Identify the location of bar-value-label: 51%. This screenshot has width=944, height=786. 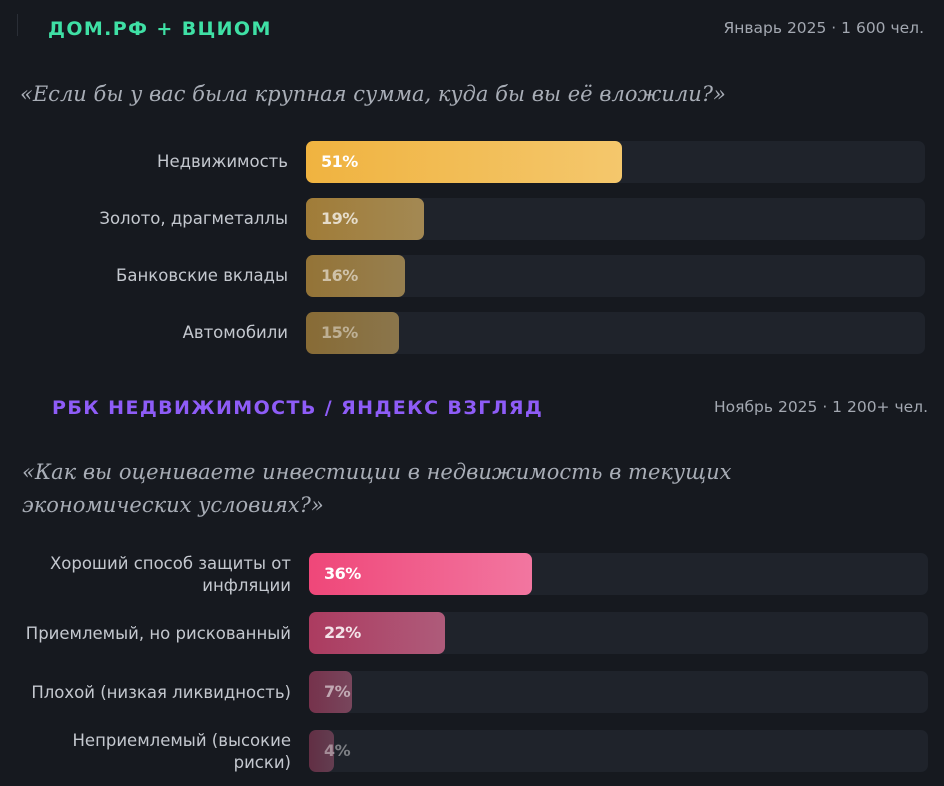
(339, 161).